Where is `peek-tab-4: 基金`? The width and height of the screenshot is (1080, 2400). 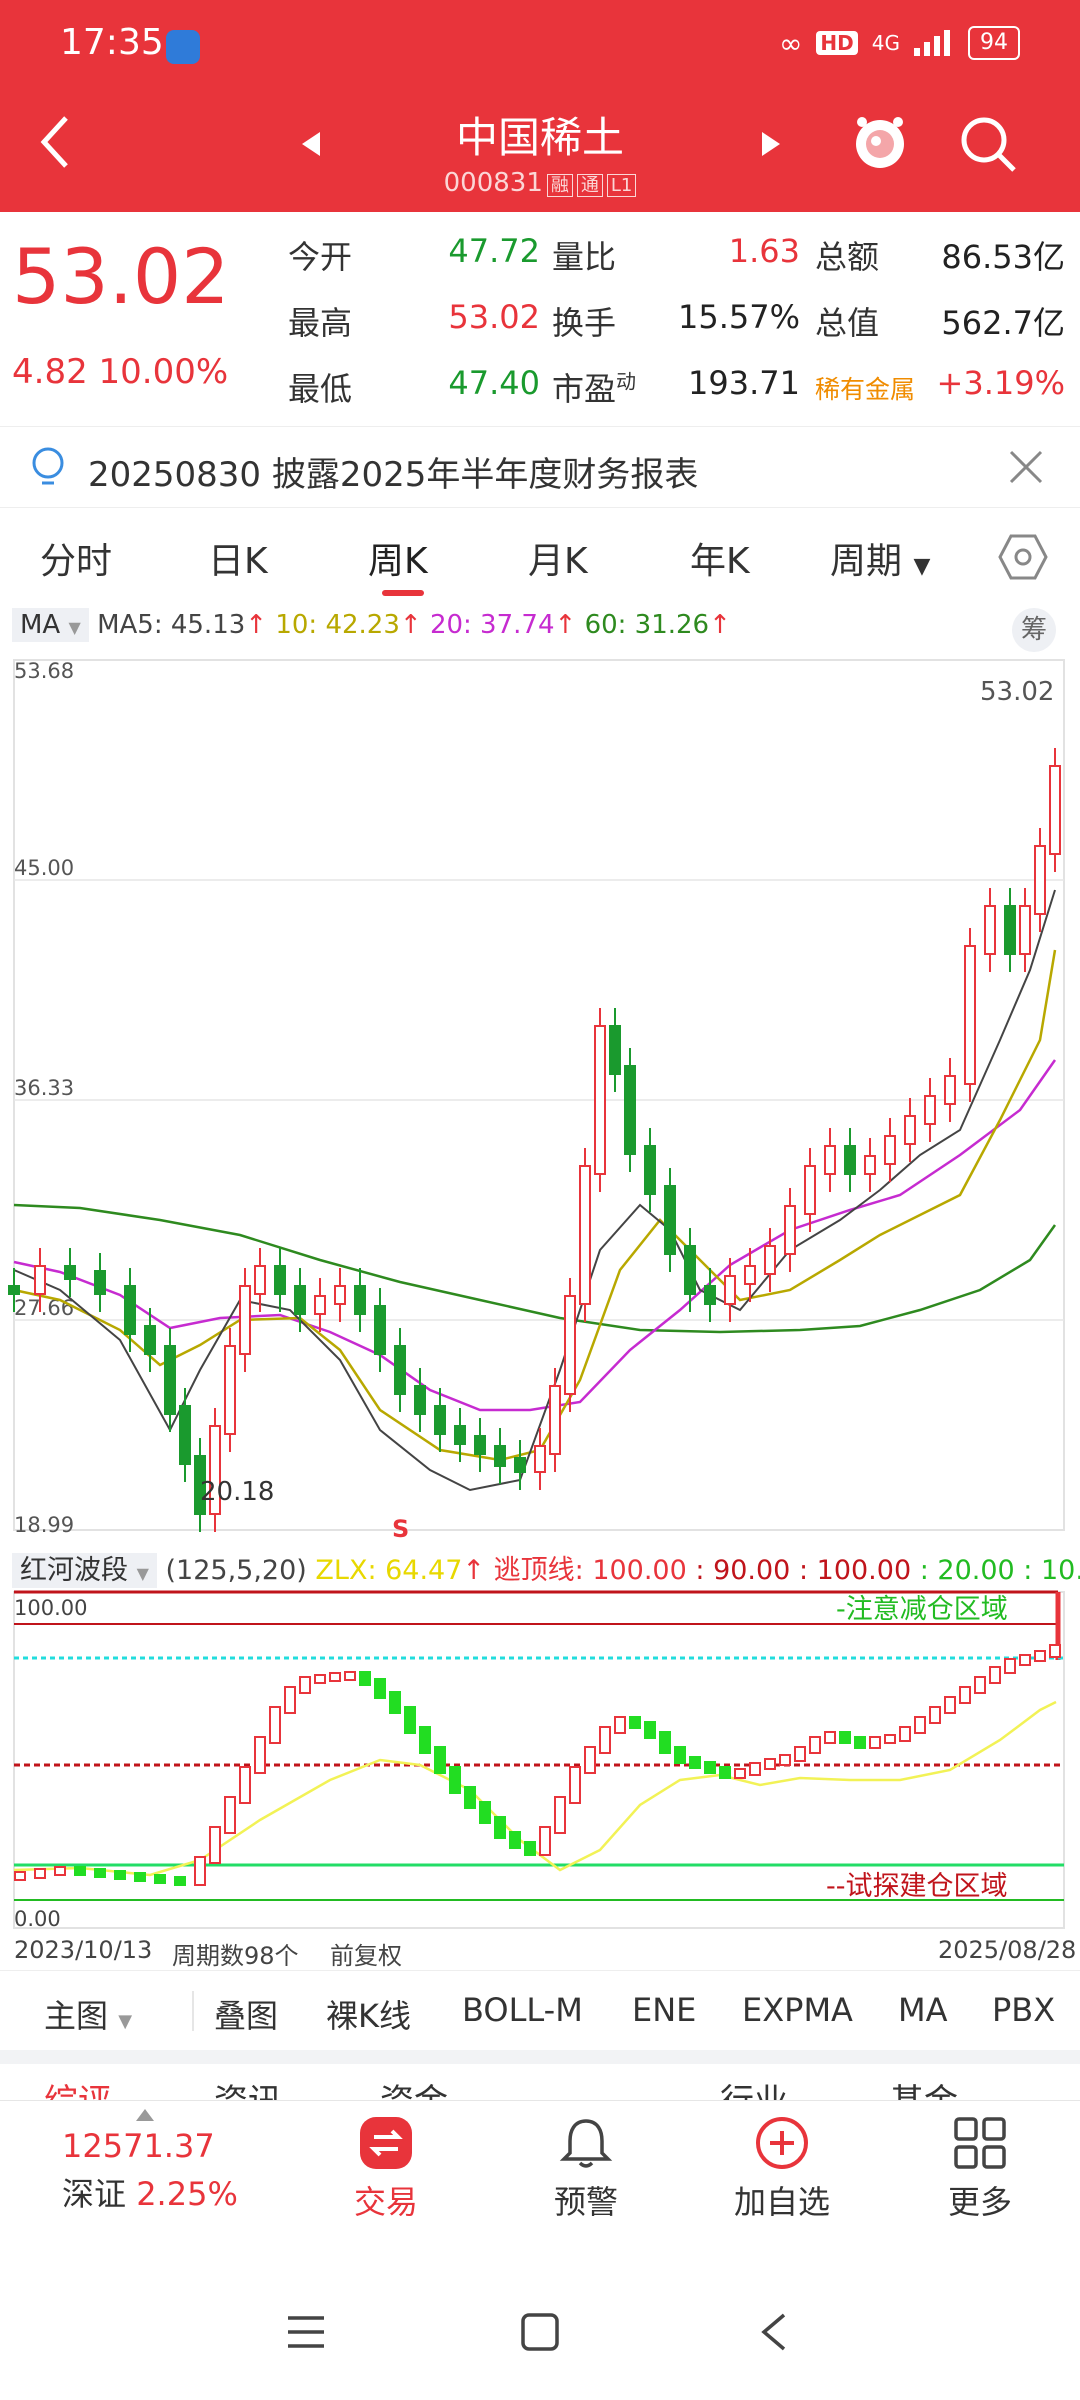 peek-tab-4: 基金 is located at coordinates (924, 2093).